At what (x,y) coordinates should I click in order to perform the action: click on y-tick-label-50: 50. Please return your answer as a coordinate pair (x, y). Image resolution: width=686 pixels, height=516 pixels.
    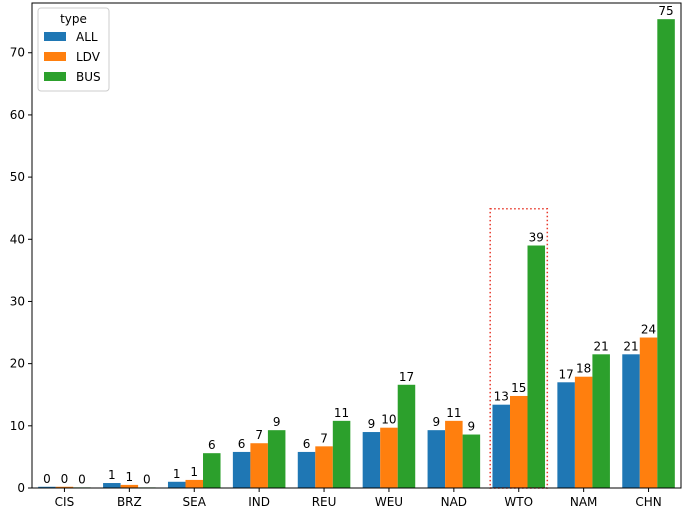
    Looking at the image, I should click on (17, 177).